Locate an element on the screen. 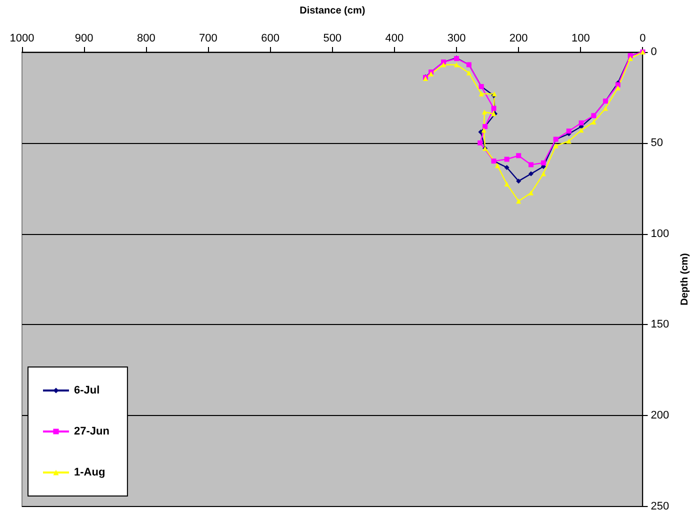 This screenshot has width=698, height=512. y-tick-label: 250 is located at coordinates (660, 506).